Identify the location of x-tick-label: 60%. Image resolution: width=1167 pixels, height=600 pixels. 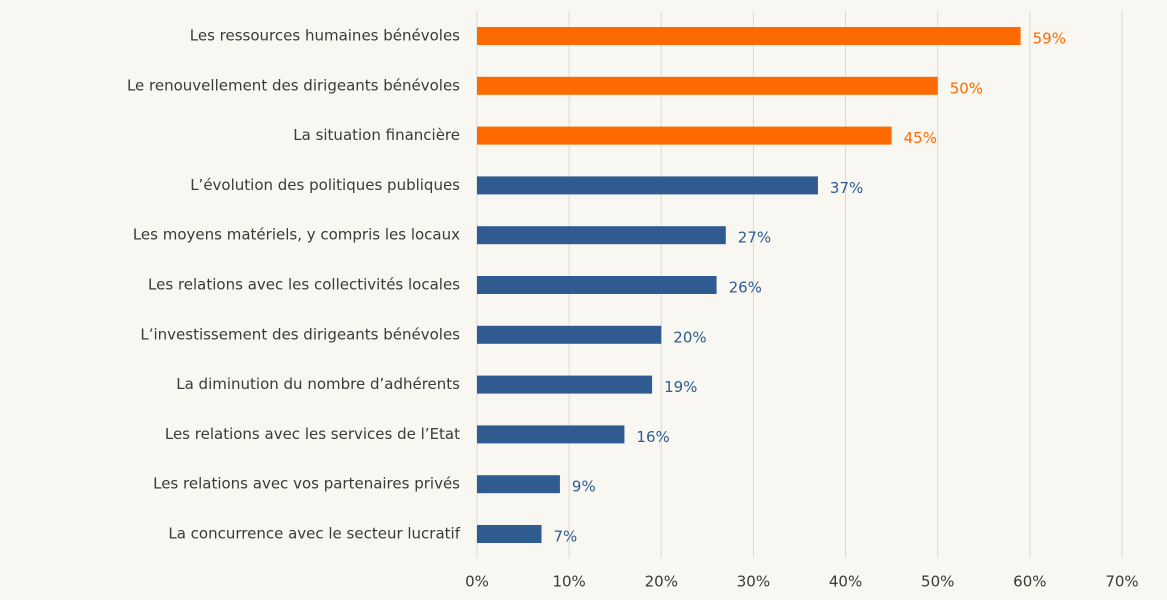
(1029, 582).